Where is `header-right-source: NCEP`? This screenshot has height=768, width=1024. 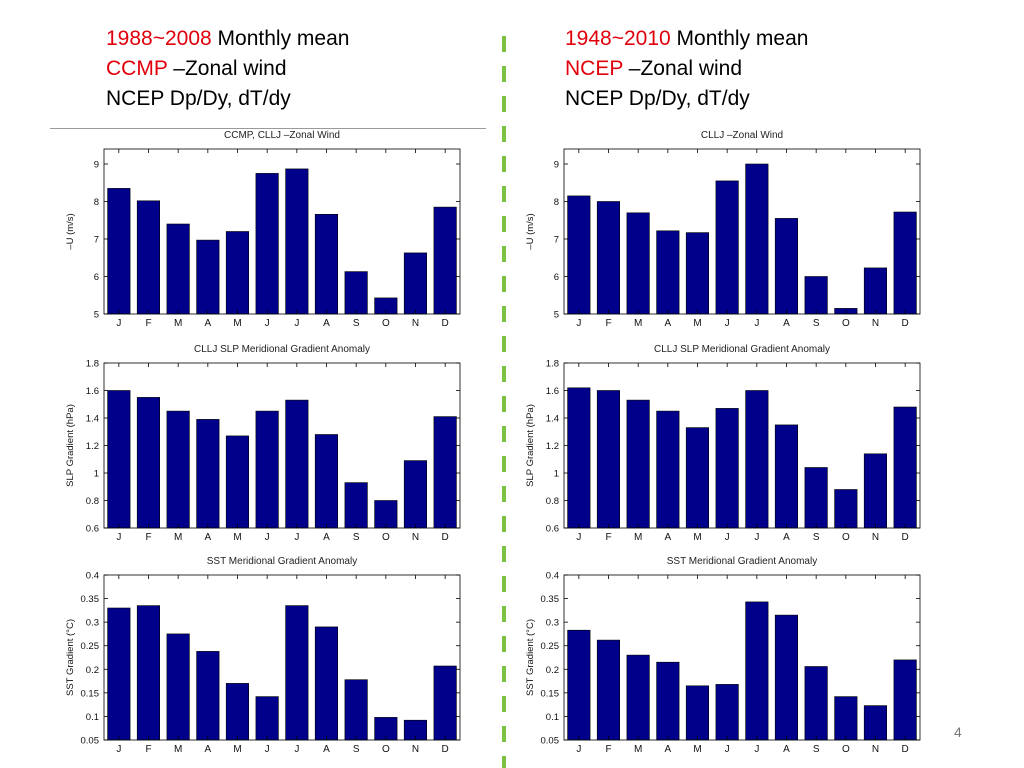
header-right-source: NCEP is located at coordinates (594, 68).